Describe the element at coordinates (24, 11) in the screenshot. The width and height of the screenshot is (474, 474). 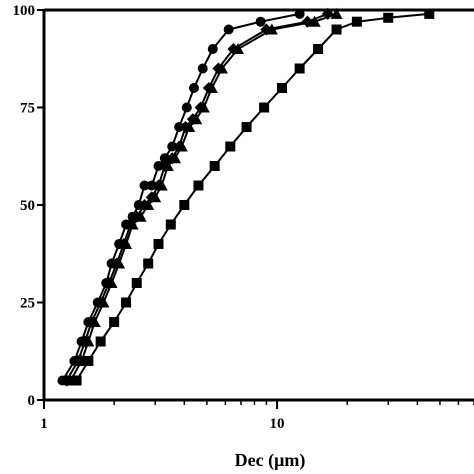
I see `y-tick-label: 100` at that location.